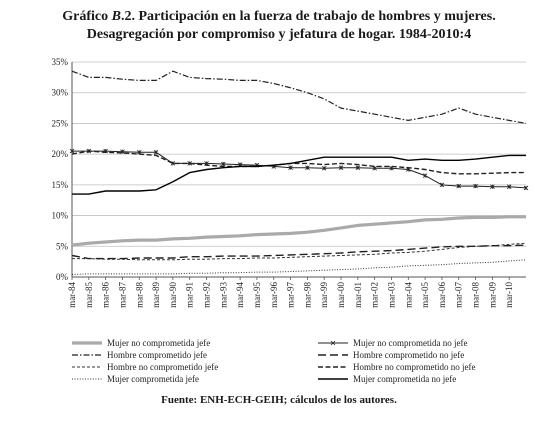  I want to click on y-tick-label: 10%, so click(60, 216).